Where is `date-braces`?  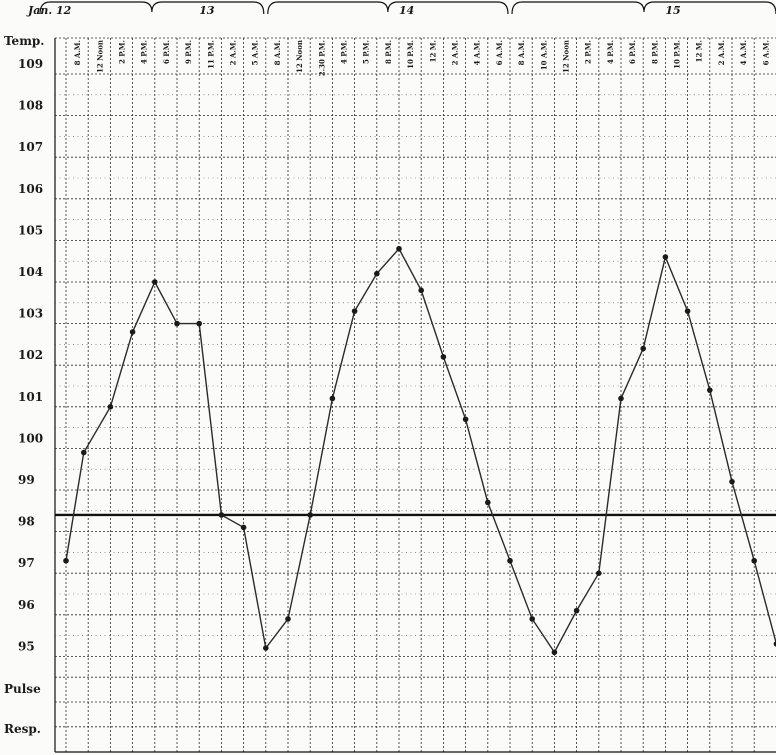 date-braces is located at coordinates (407, 8).